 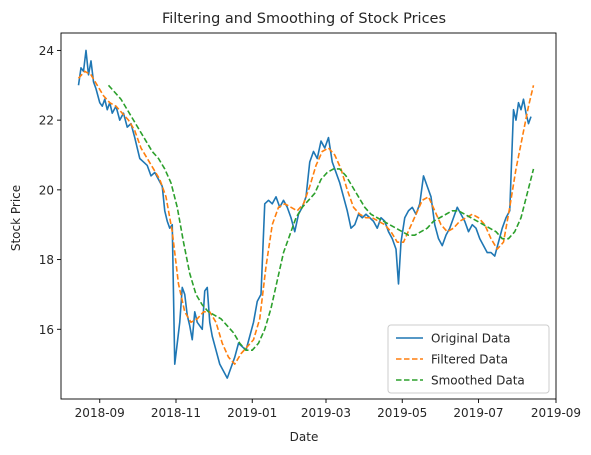 What do you see at coordinates (46, 51) in the screenshot?
I see `y-tick-label: 24` at bounding box center [46, 51].